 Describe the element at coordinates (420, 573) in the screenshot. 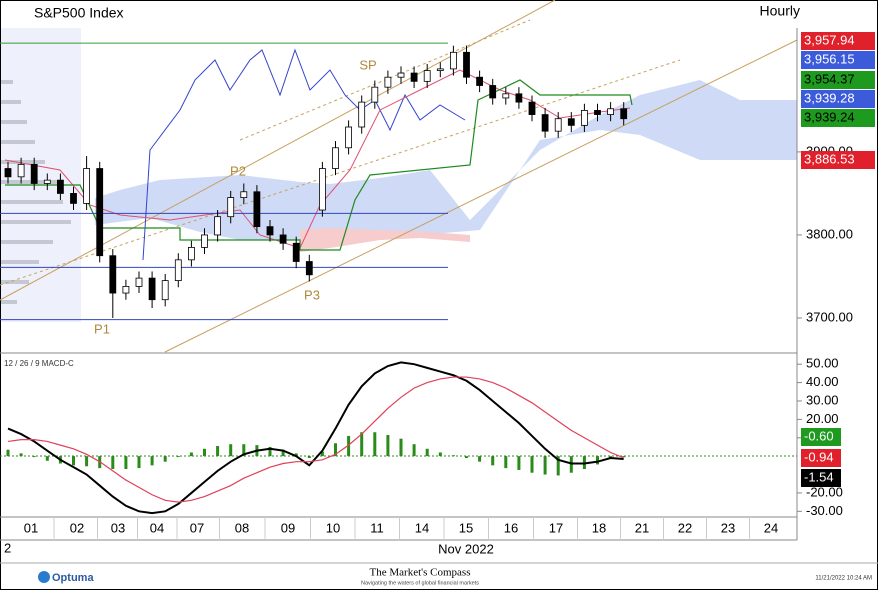

I see `brand: The Market's Compass` at that location.